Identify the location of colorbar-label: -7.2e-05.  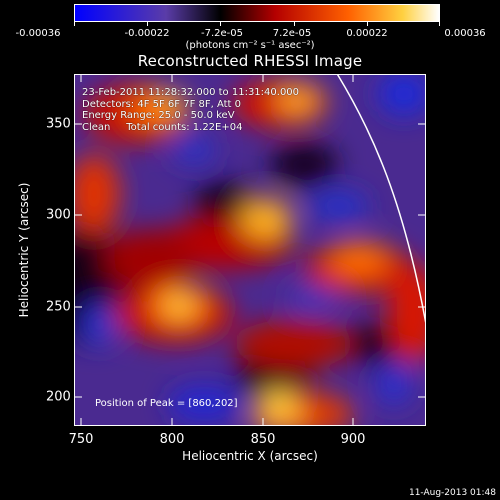
(222, 33).